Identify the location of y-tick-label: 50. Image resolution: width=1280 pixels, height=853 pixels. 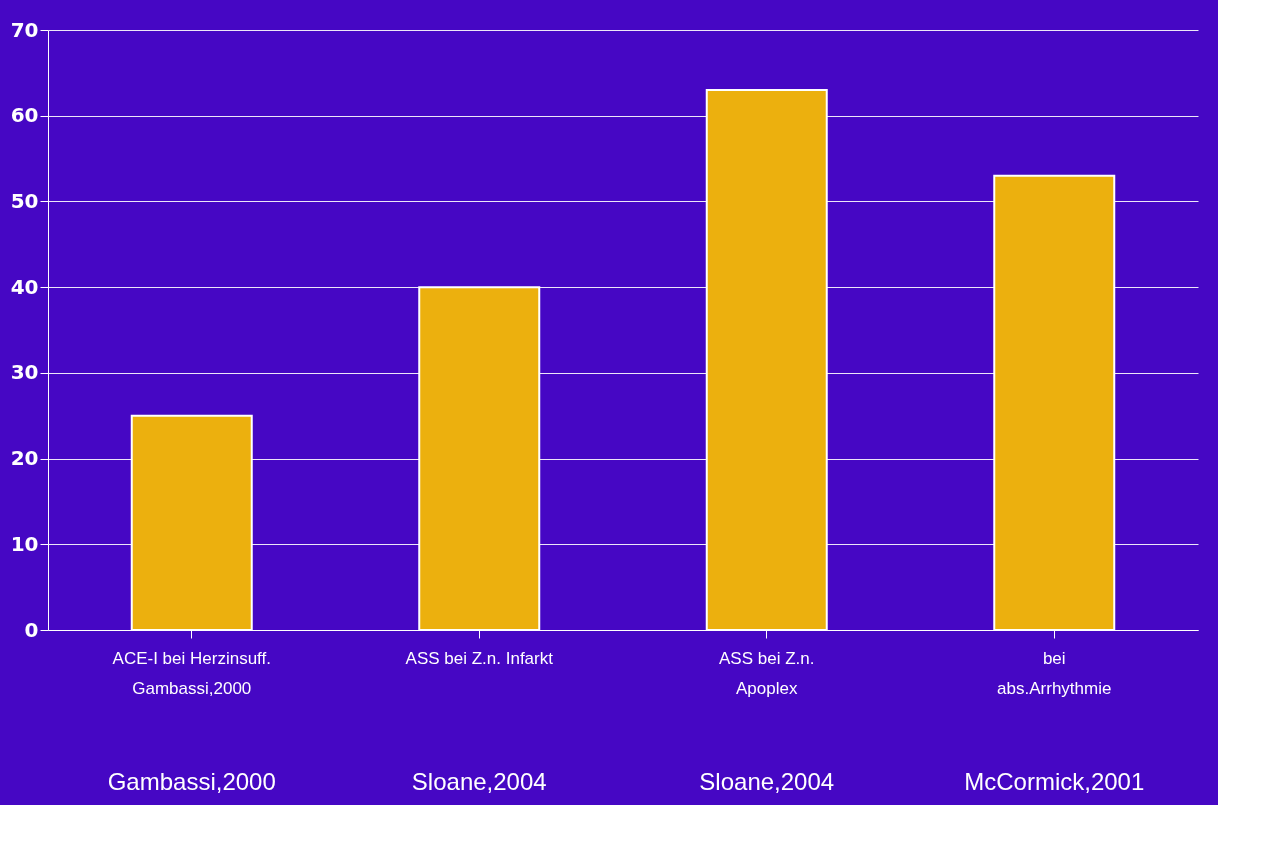
(24, 200).